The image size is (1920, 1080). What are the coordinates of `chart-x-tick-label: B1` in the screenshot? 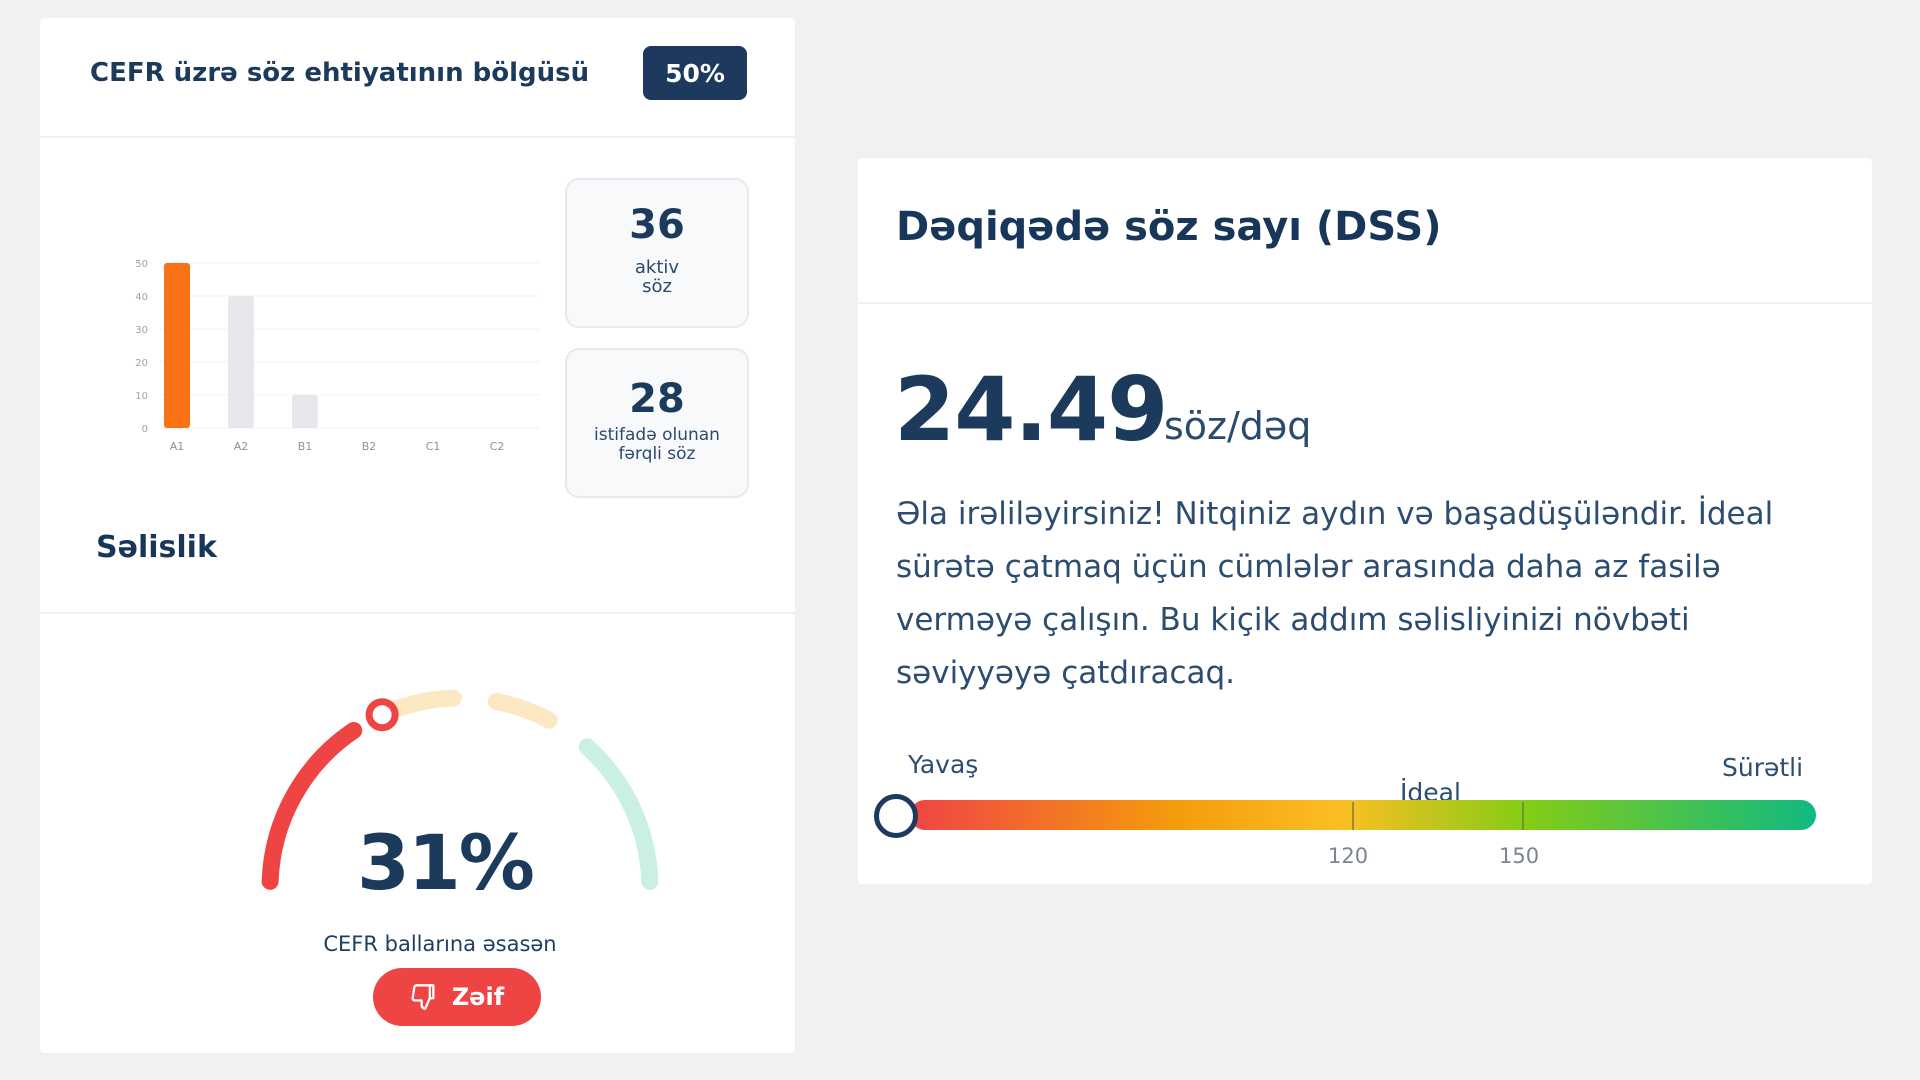 It's located at (305, 446).